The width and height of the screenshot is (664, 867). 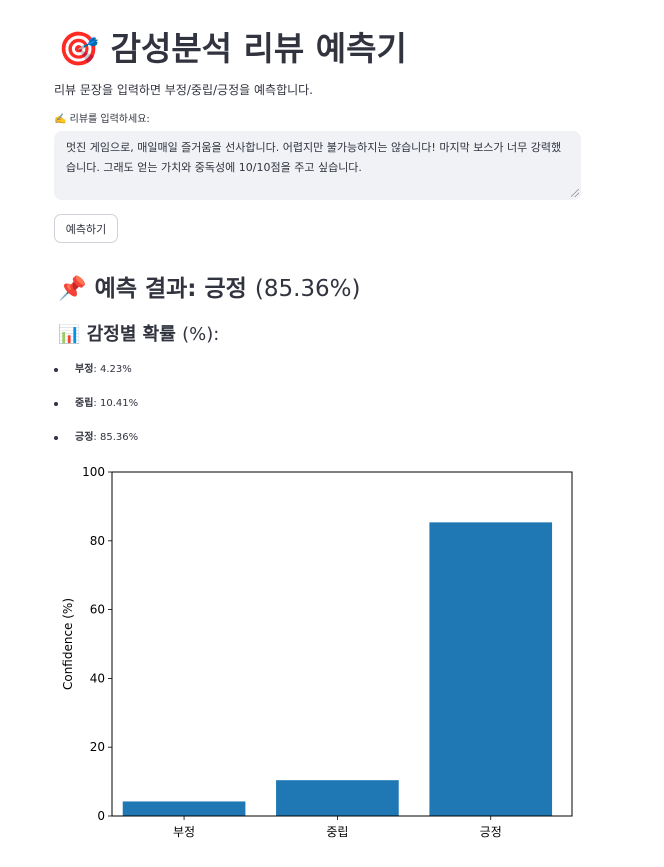 What do you see at coordinates (491, 832) in the screenshot?
I see `x-tick-label: 긍정` at bounding box center [491, 832].